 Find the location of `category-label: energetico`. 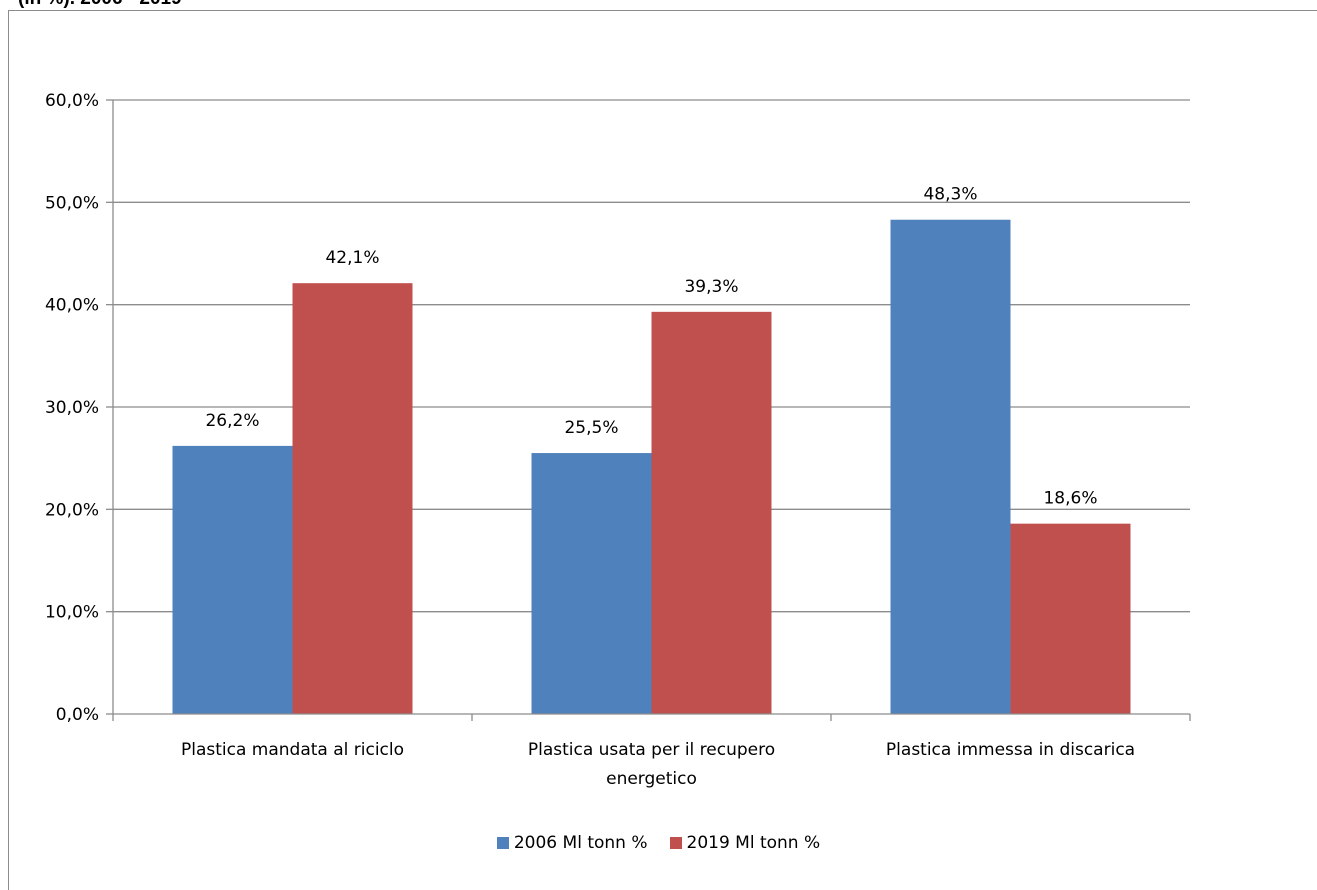

category-label: energetico is located at coordinates (651, 779).